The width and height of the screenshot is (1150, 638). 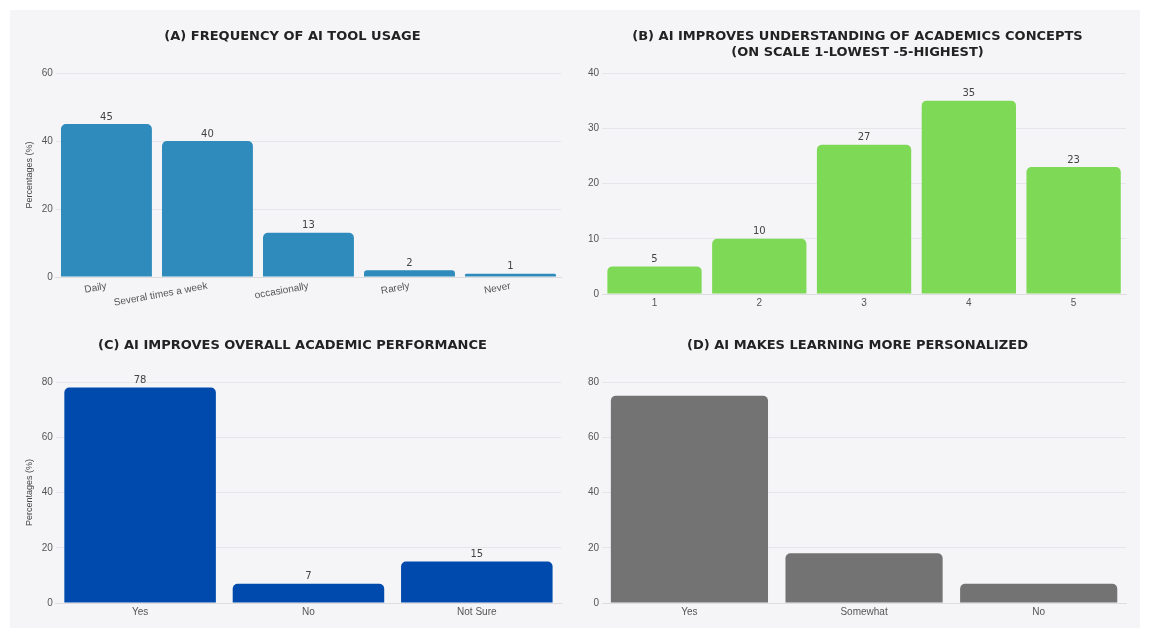 I want to click on x-tick-label: occasionally, so click(x=281, y=290).